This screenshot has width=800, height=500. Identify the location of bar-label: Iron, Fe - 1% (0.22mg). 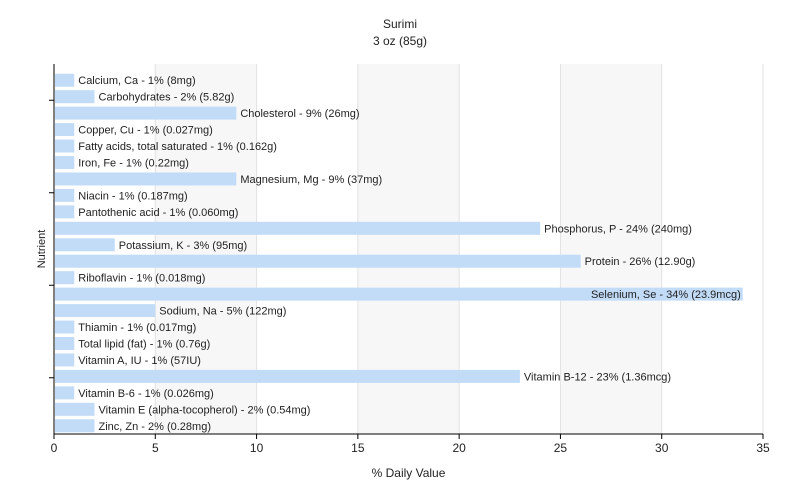
(133, 164).